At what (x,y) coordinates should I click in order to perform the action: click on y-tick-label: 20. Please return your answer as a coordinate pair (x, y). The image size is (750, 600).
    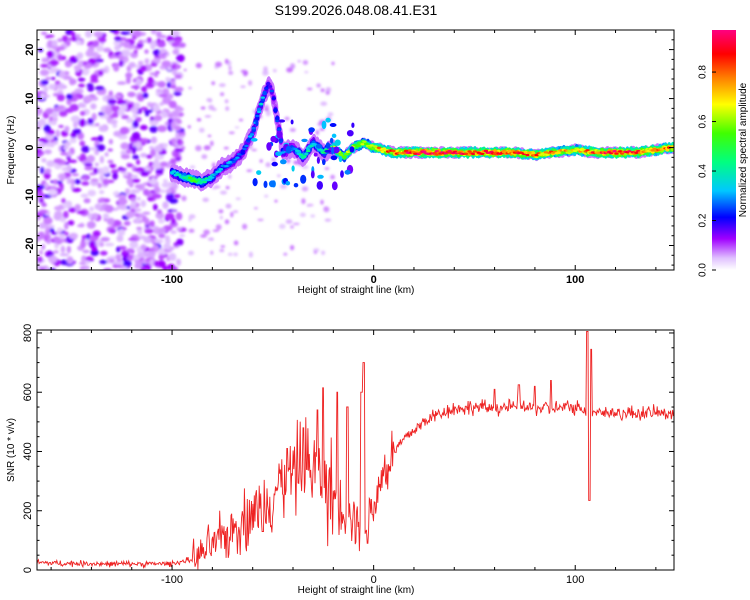
    Looking at the image, I should click on (30, 49).